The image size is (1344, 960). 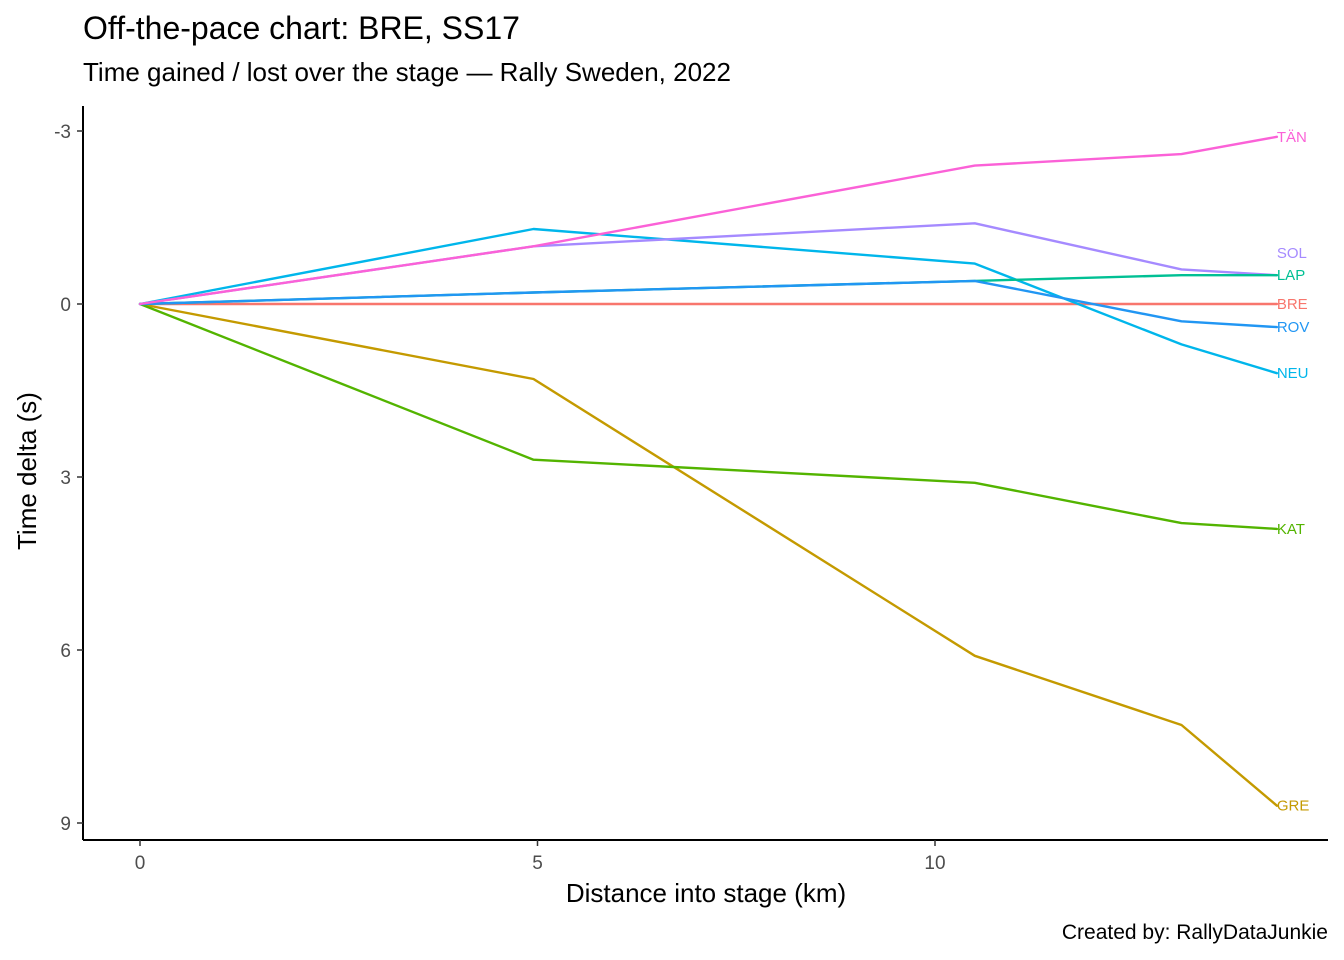 I want to click on end-label-bre: BRE, so click(x=1292, y=304).